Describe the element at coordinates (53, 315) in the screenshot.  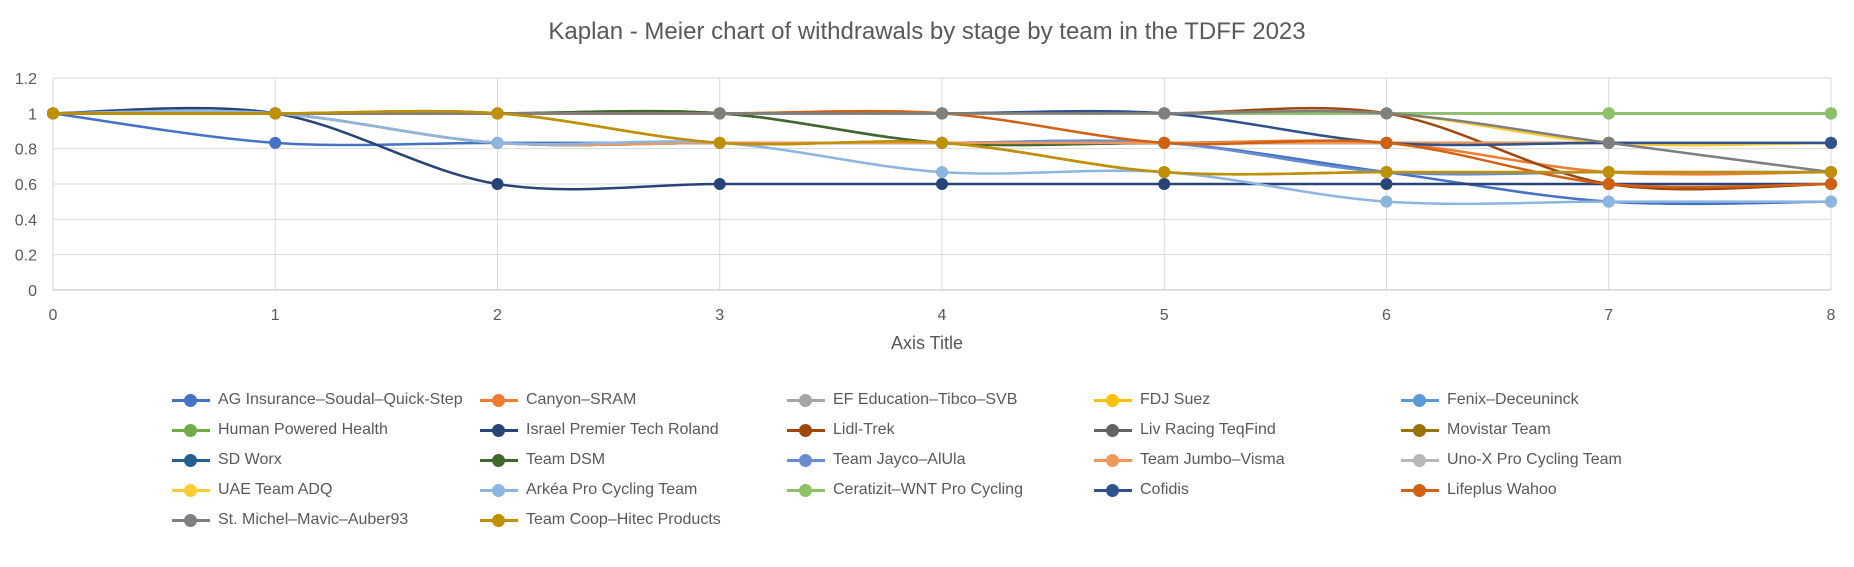
I see `x-tick-label: 0` at that location.